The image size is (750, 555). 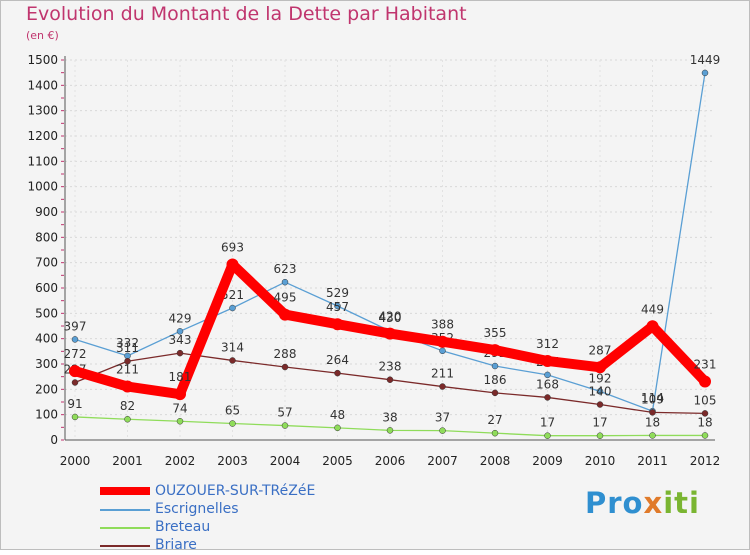 I want to click on x-tick-label: 2007, so click(x=442, y=461).